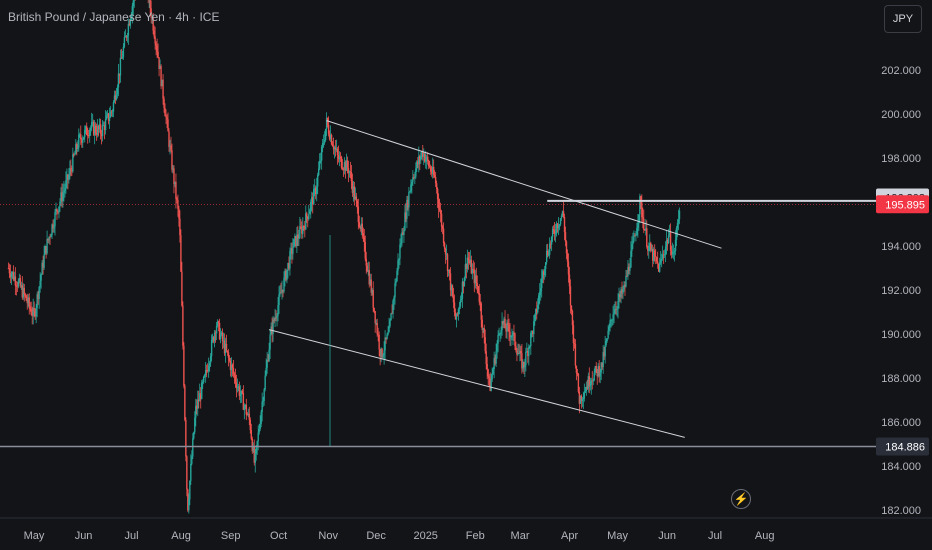  I want to click on lower-channel-line, so click(476, 383).